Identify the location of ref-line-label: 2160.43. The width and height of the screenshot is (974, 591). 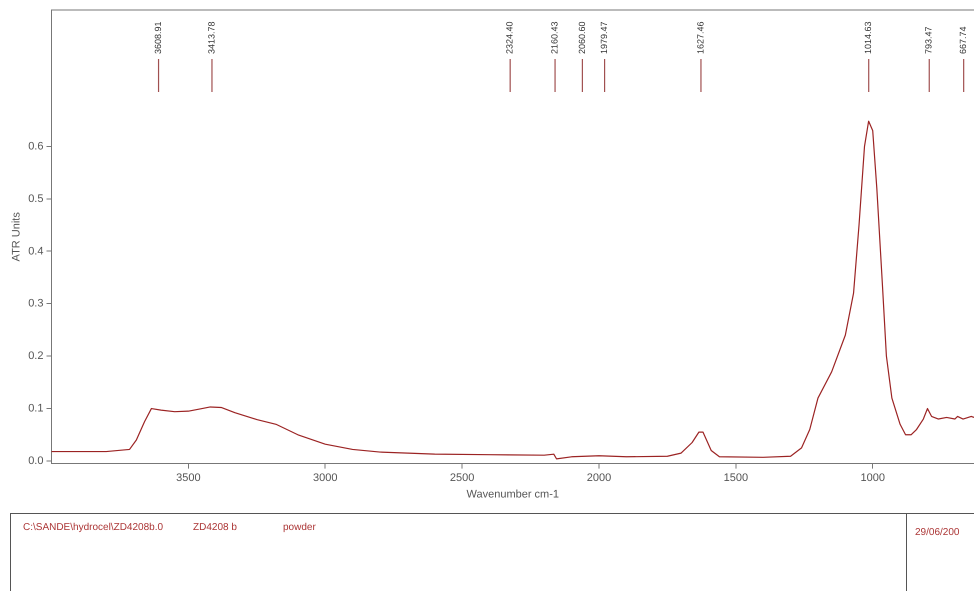
(555, 37).